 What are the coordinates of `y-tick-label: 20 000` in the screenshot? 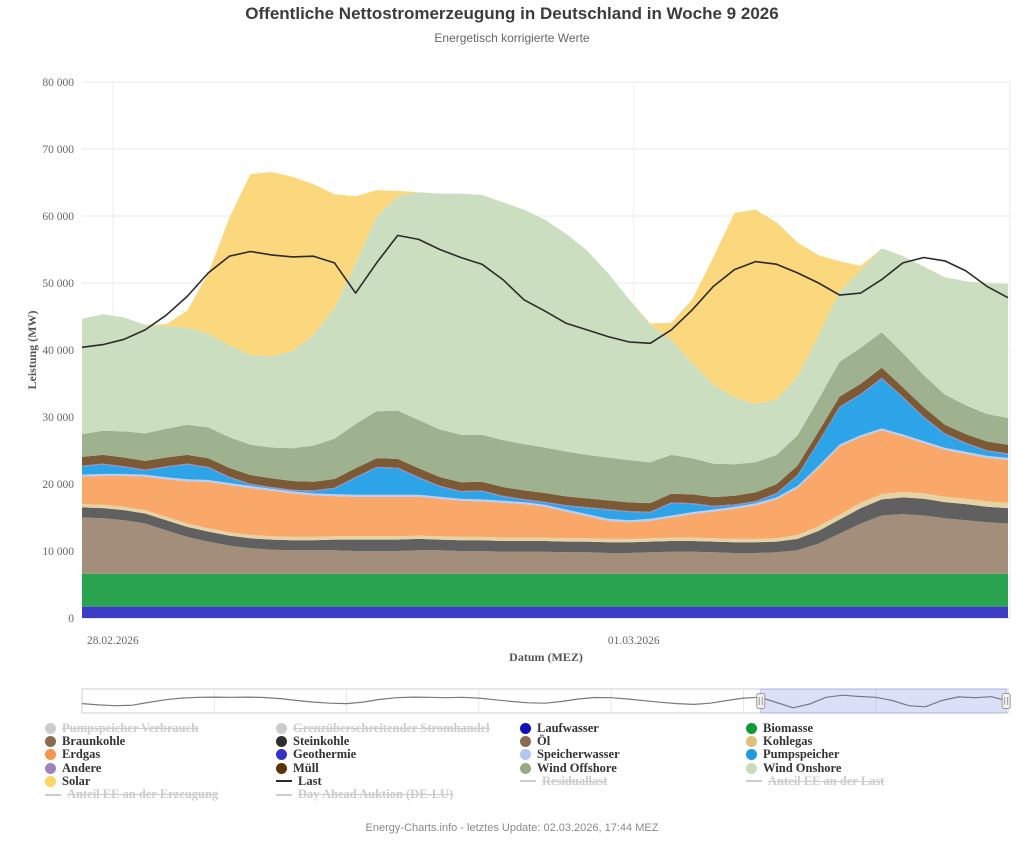 It's located at (58, 485).